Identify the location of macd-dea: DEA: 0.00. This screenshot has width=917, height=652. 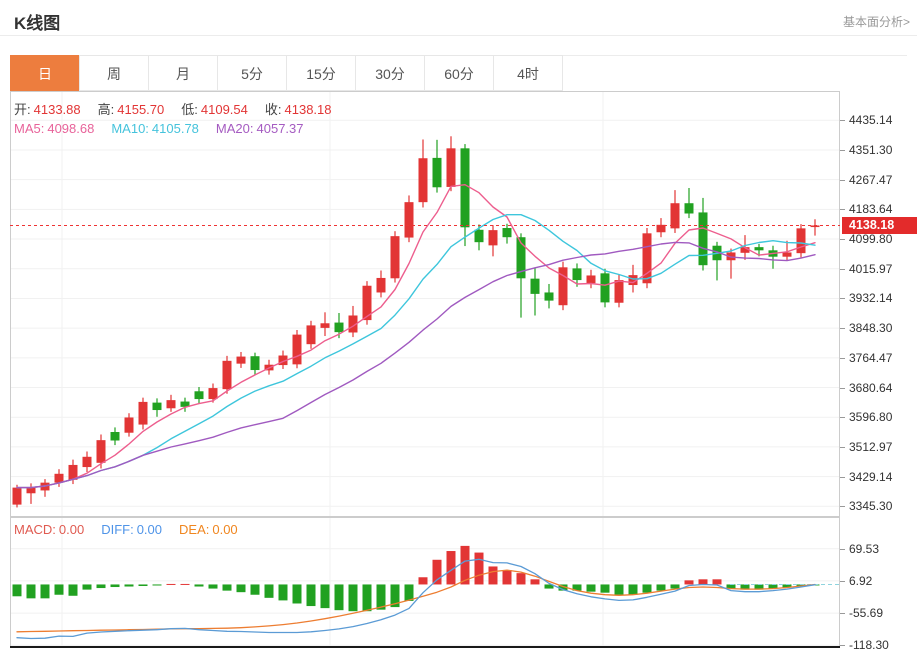
(208, 529).